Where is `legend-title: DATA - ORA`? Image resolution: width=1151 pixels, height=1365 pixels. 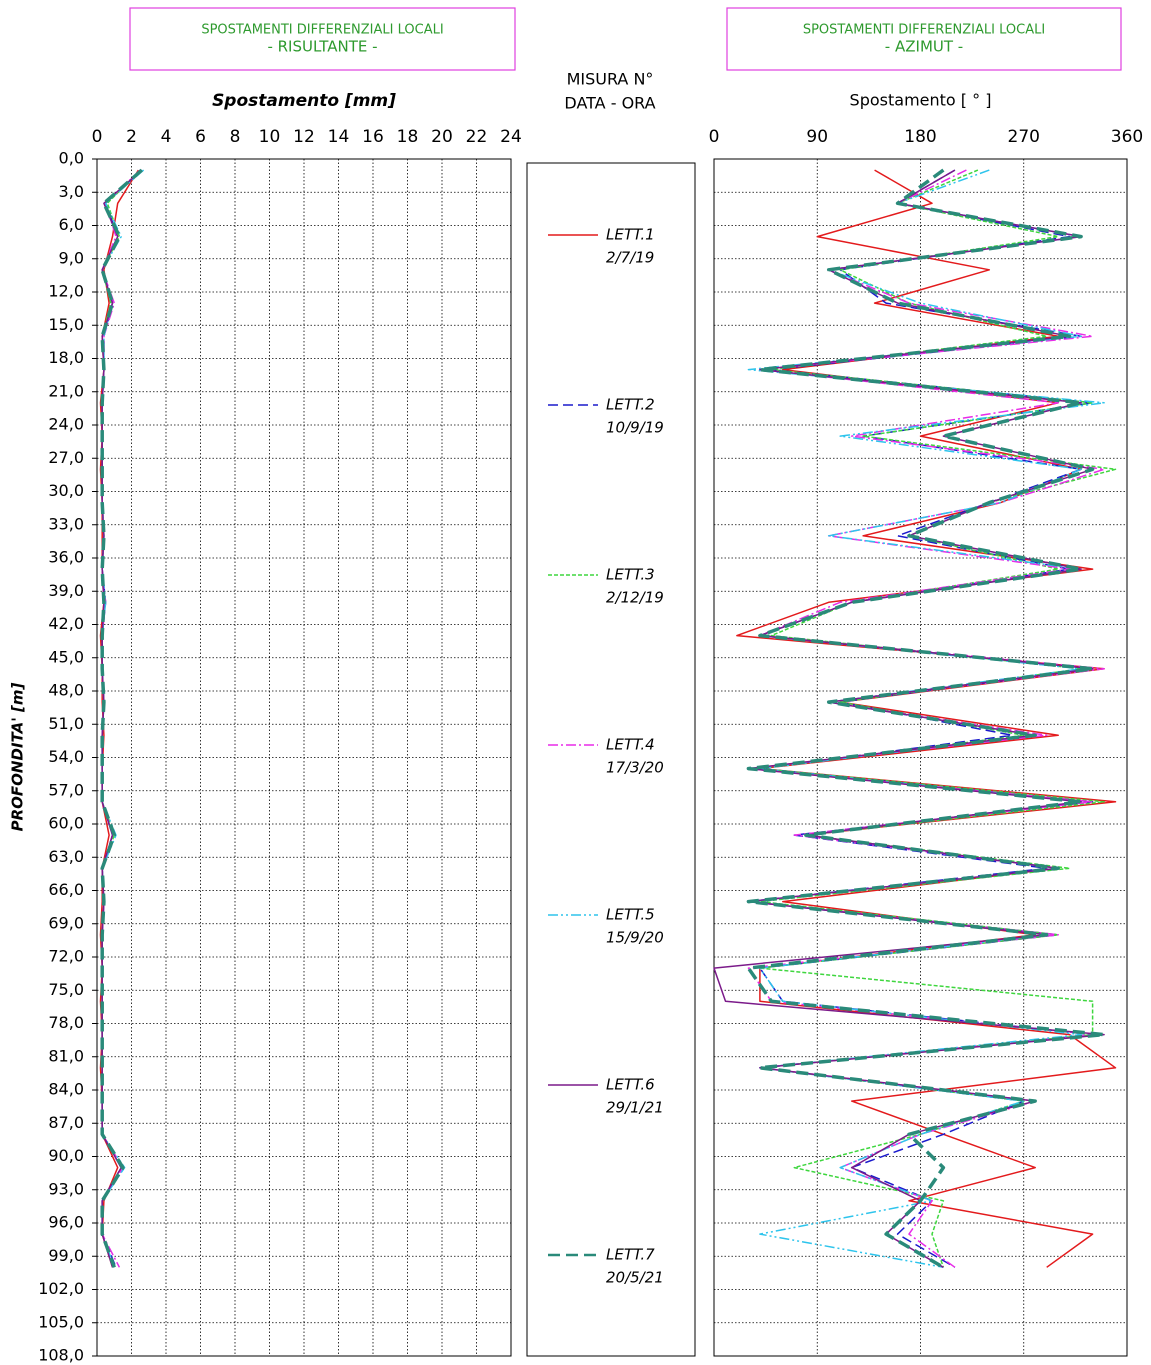 legend-title: DATA - ORA is located at coordinates (609, 103).